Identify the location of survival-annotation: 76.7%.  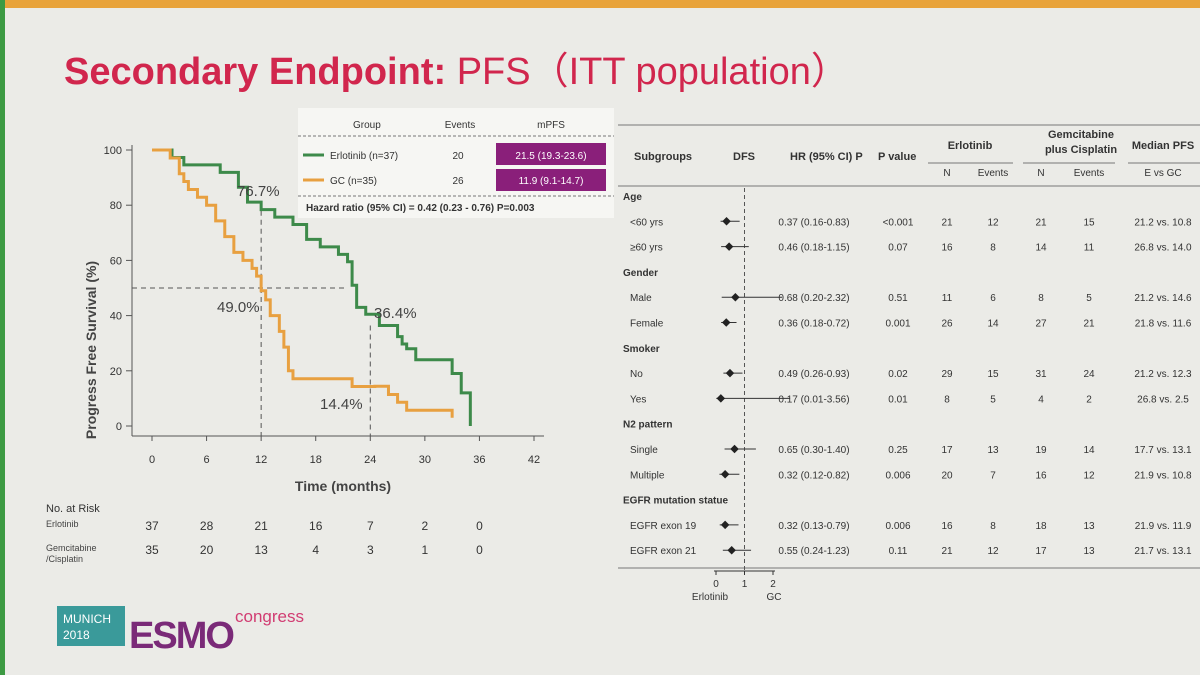
(258, 191).